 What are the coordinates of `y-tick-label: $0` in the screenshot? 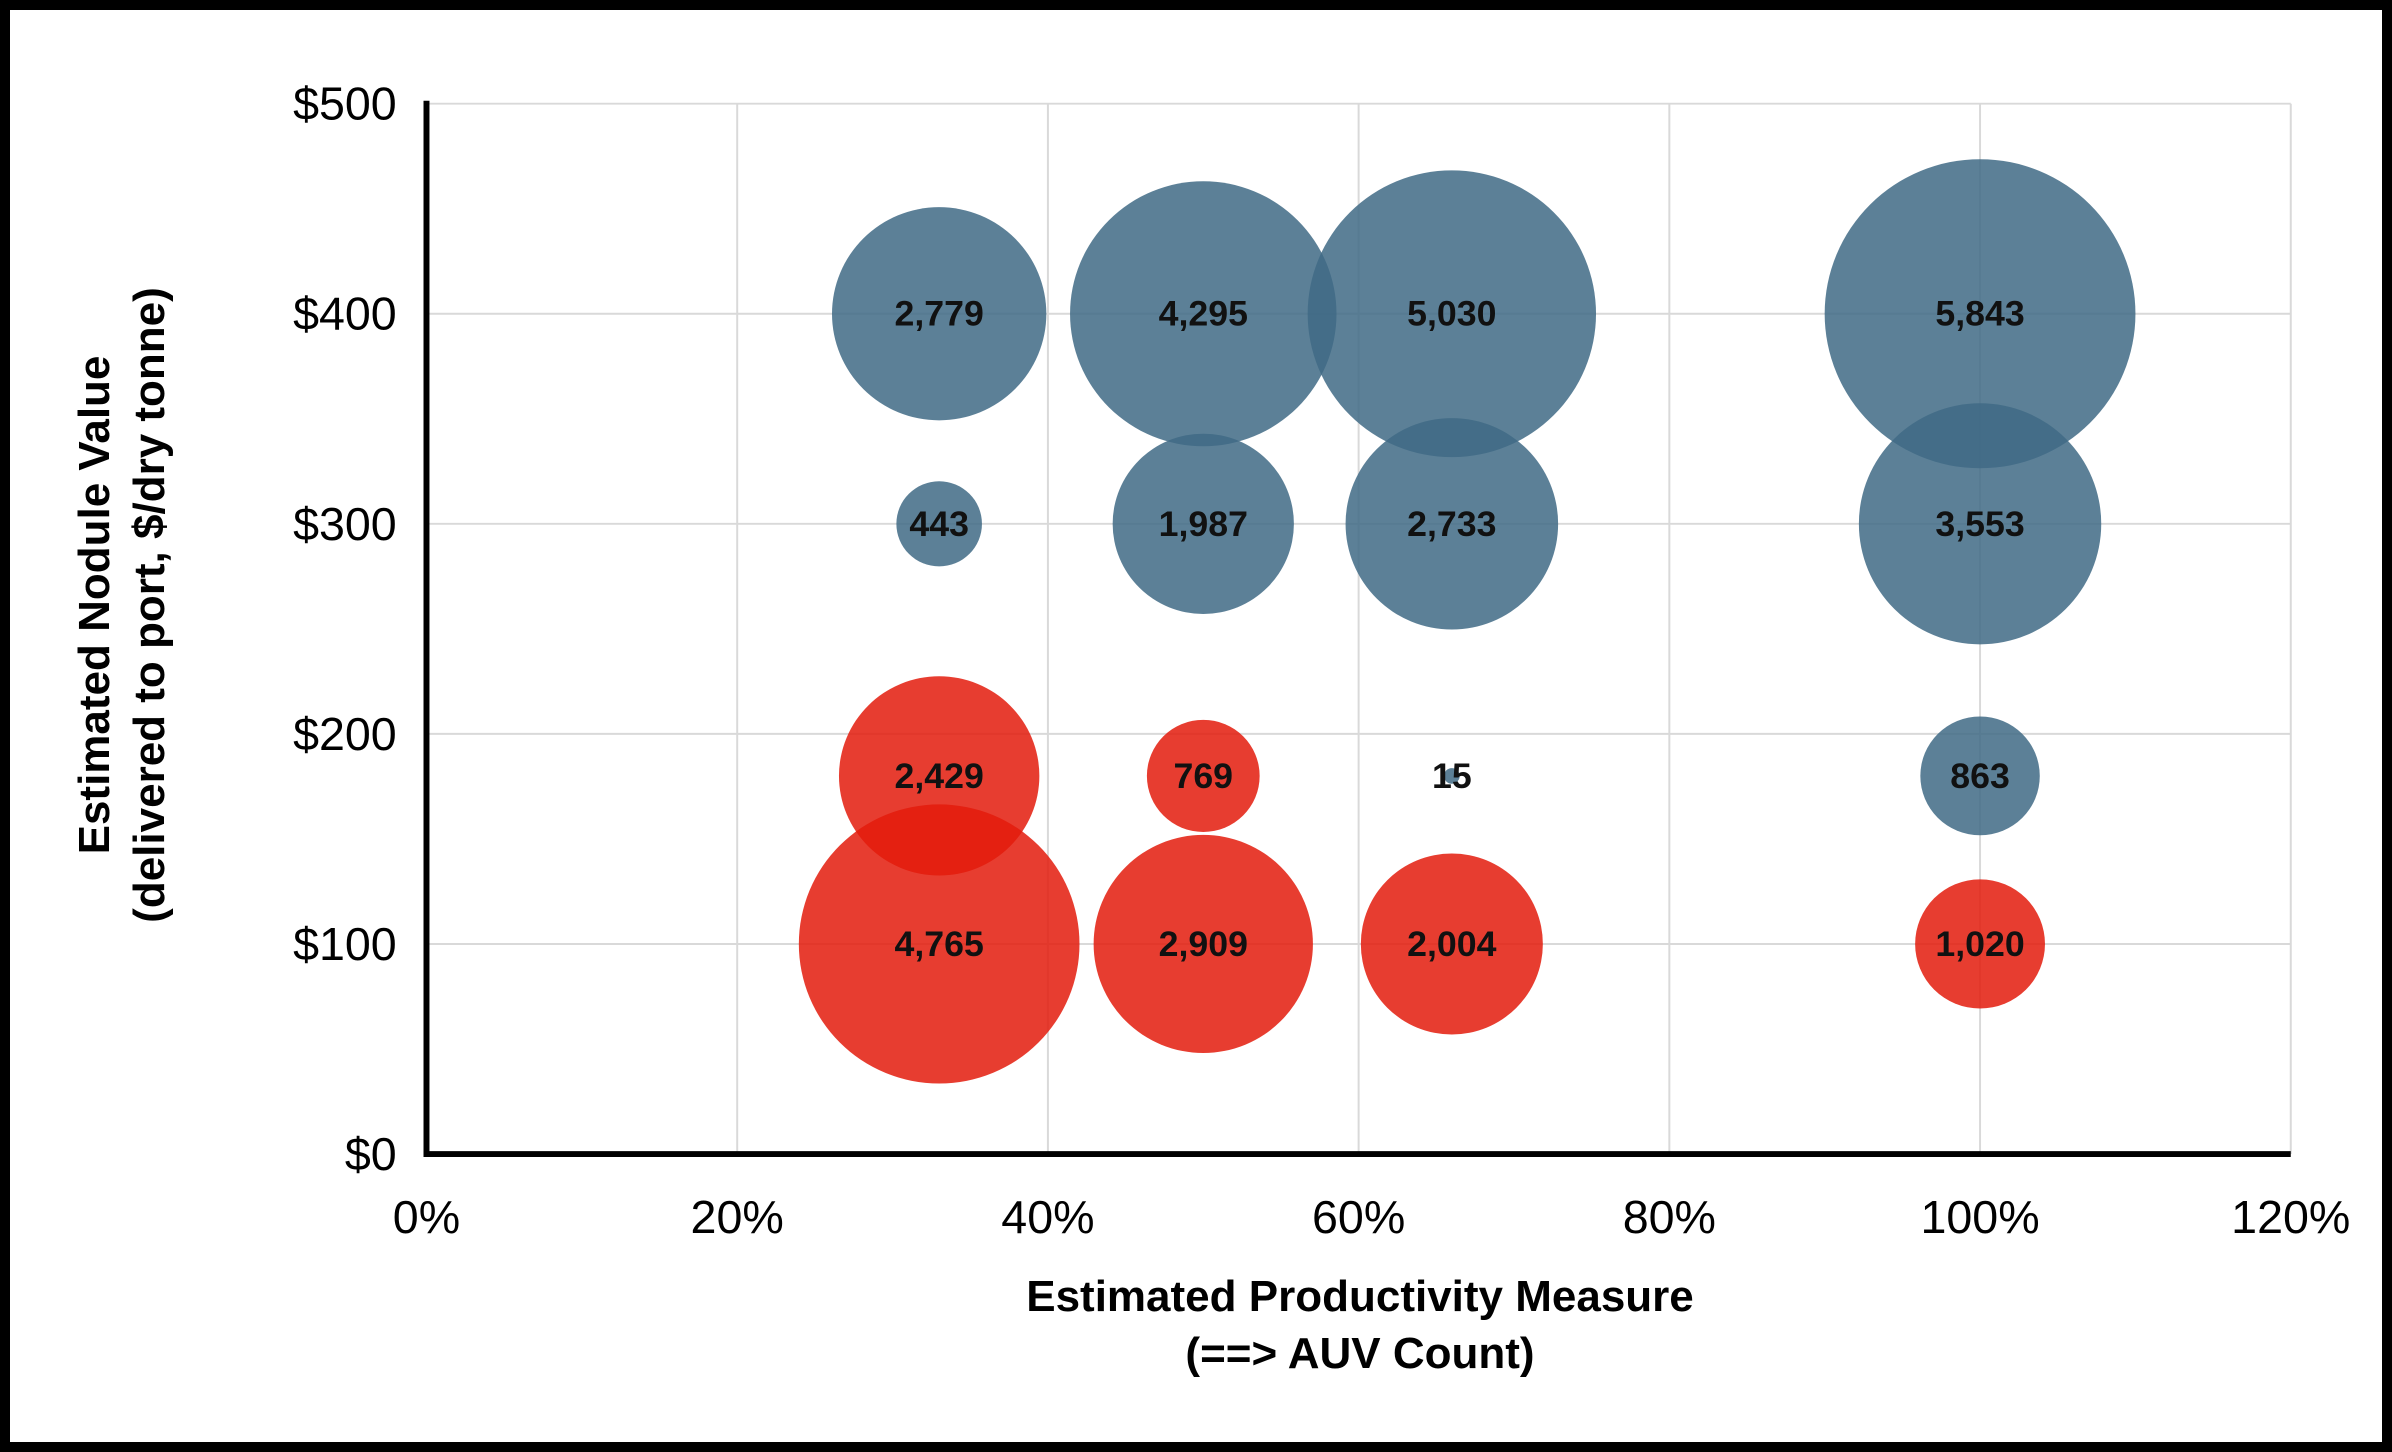 It's located at (371, 1154).